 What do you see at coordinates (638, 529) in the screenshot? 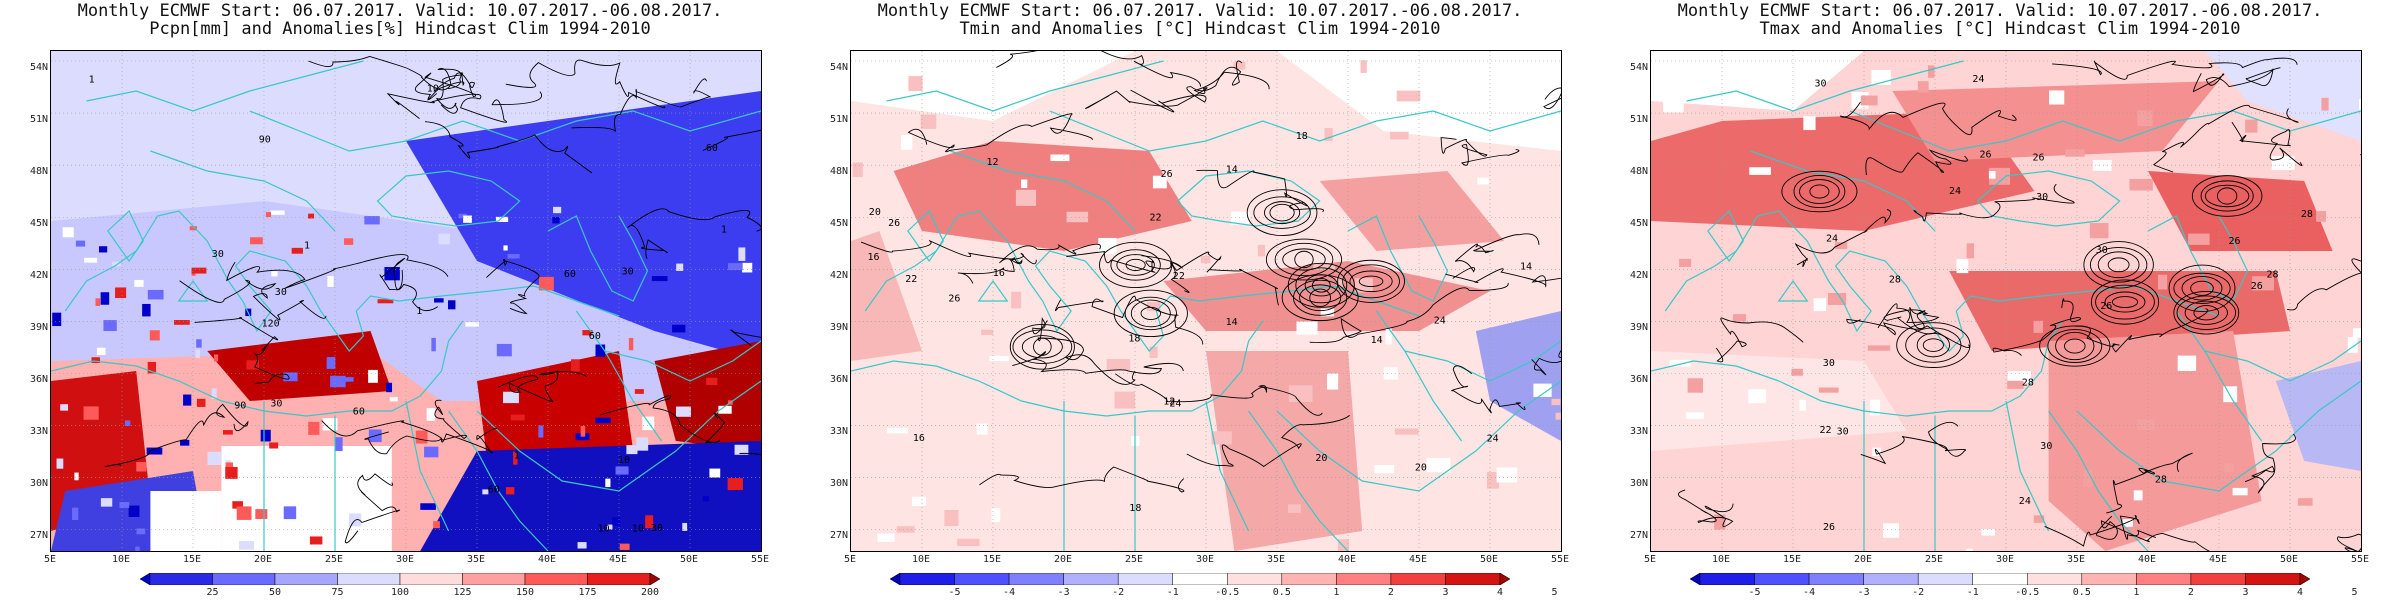
I see `contour-label: 10` at bounding box center [638, 529].